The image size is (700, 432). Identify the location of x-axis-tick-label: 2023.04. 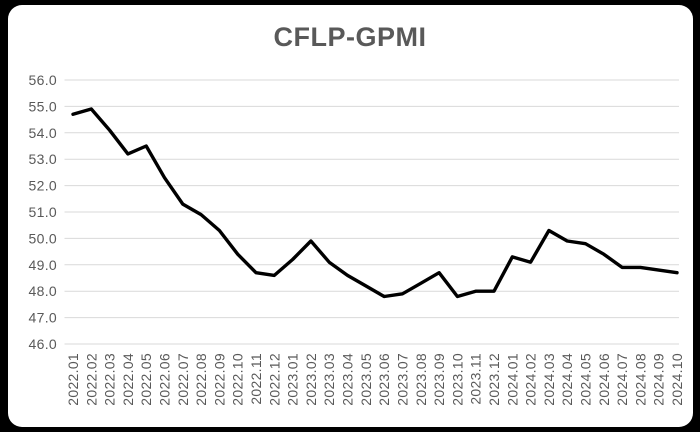
(348, 379).